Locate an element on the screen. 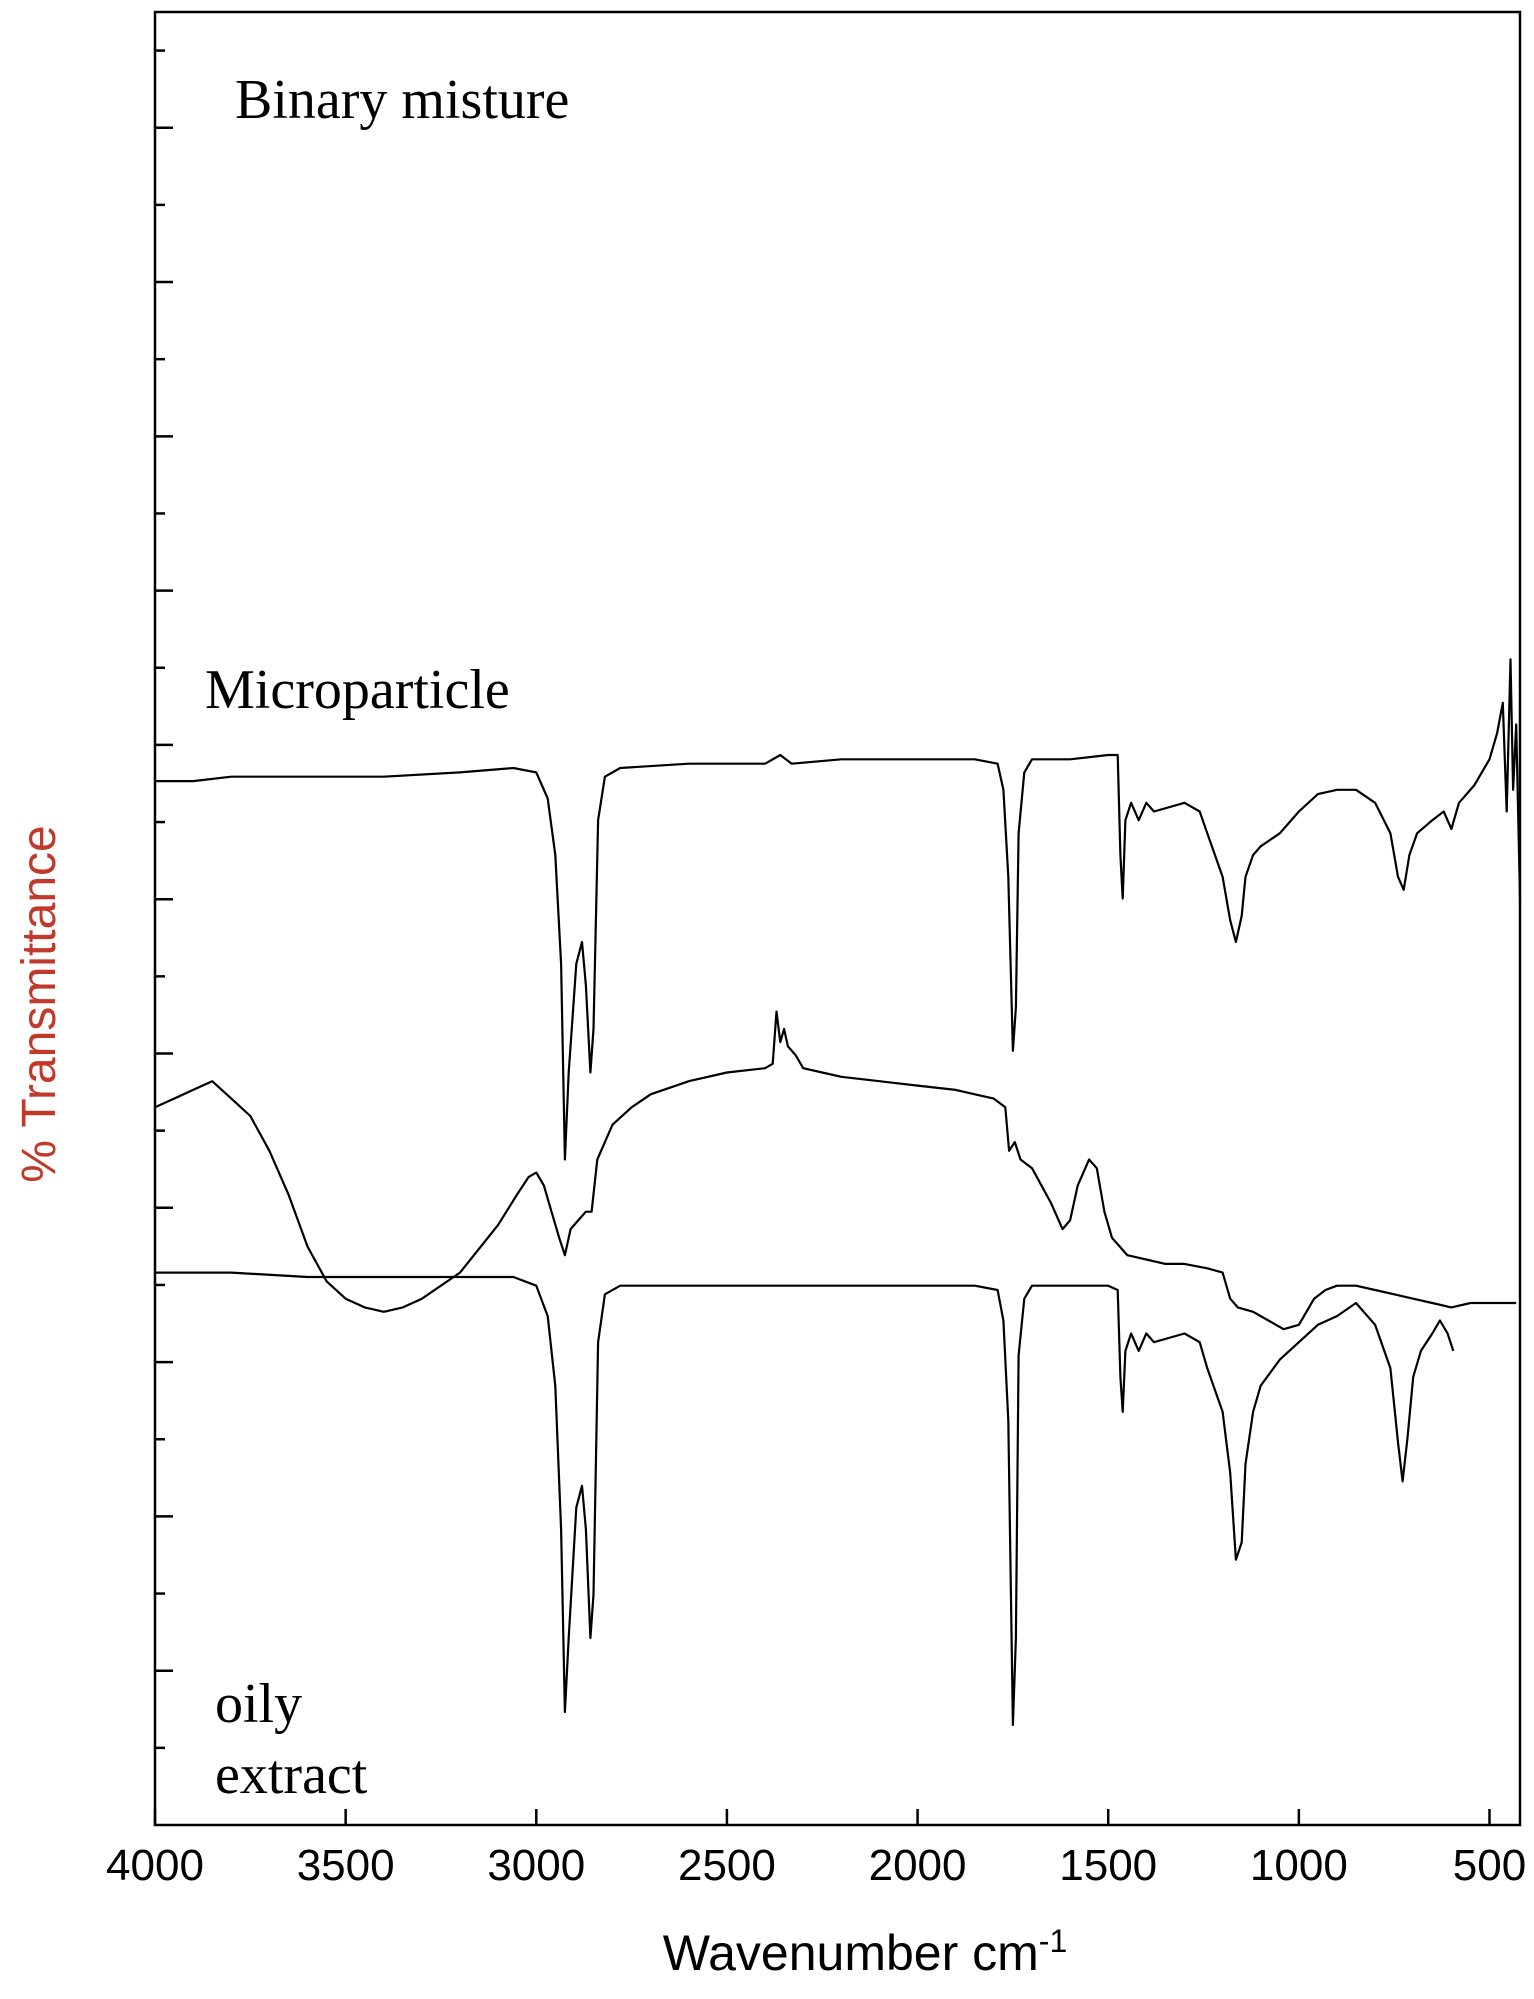 Image resolution: width=1534 pixels, height=1999 pixels. annotation-binary-misture: Binary misture is located at coordinates (402, 100).